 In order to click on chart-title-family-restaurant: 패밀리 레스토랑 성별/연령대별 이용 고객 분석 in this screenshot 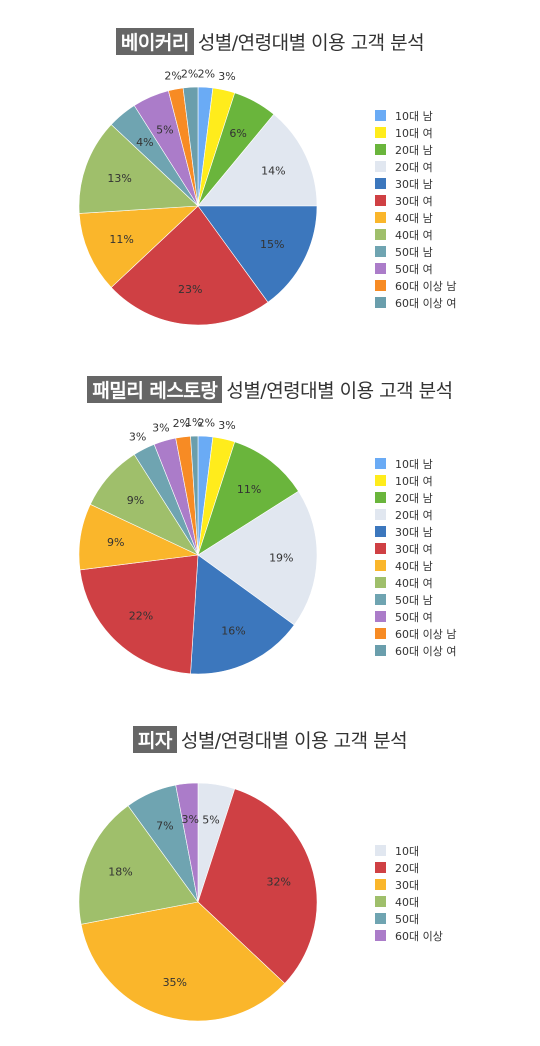, I will do `click(270, 389)`.